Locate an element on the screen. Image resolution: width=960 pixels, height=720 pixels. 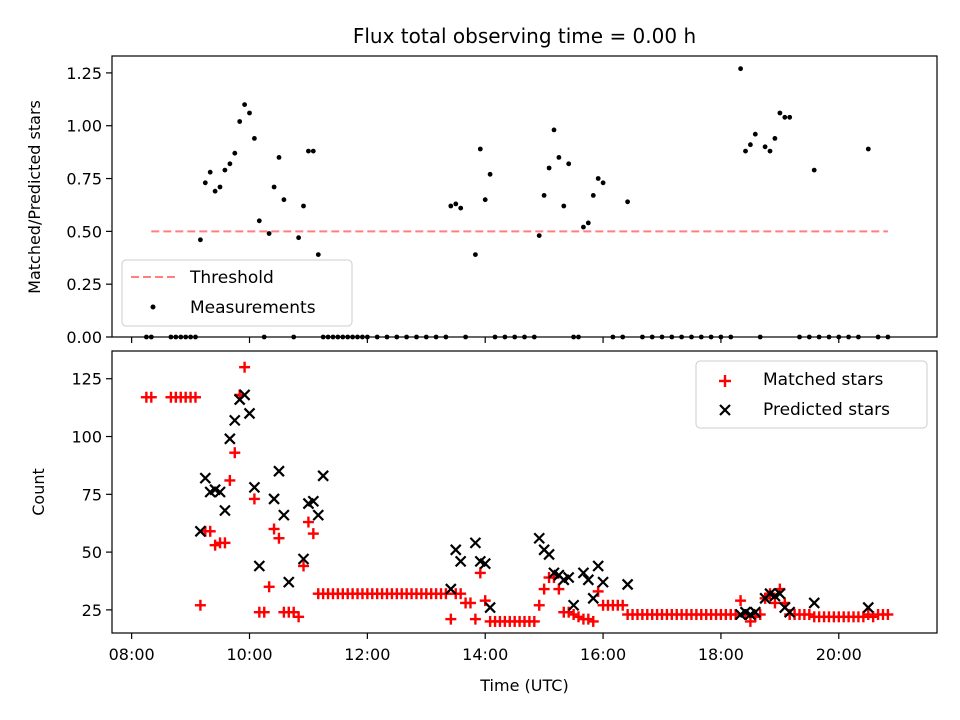
bottom-legend-box is located at coordinates (811, 394).